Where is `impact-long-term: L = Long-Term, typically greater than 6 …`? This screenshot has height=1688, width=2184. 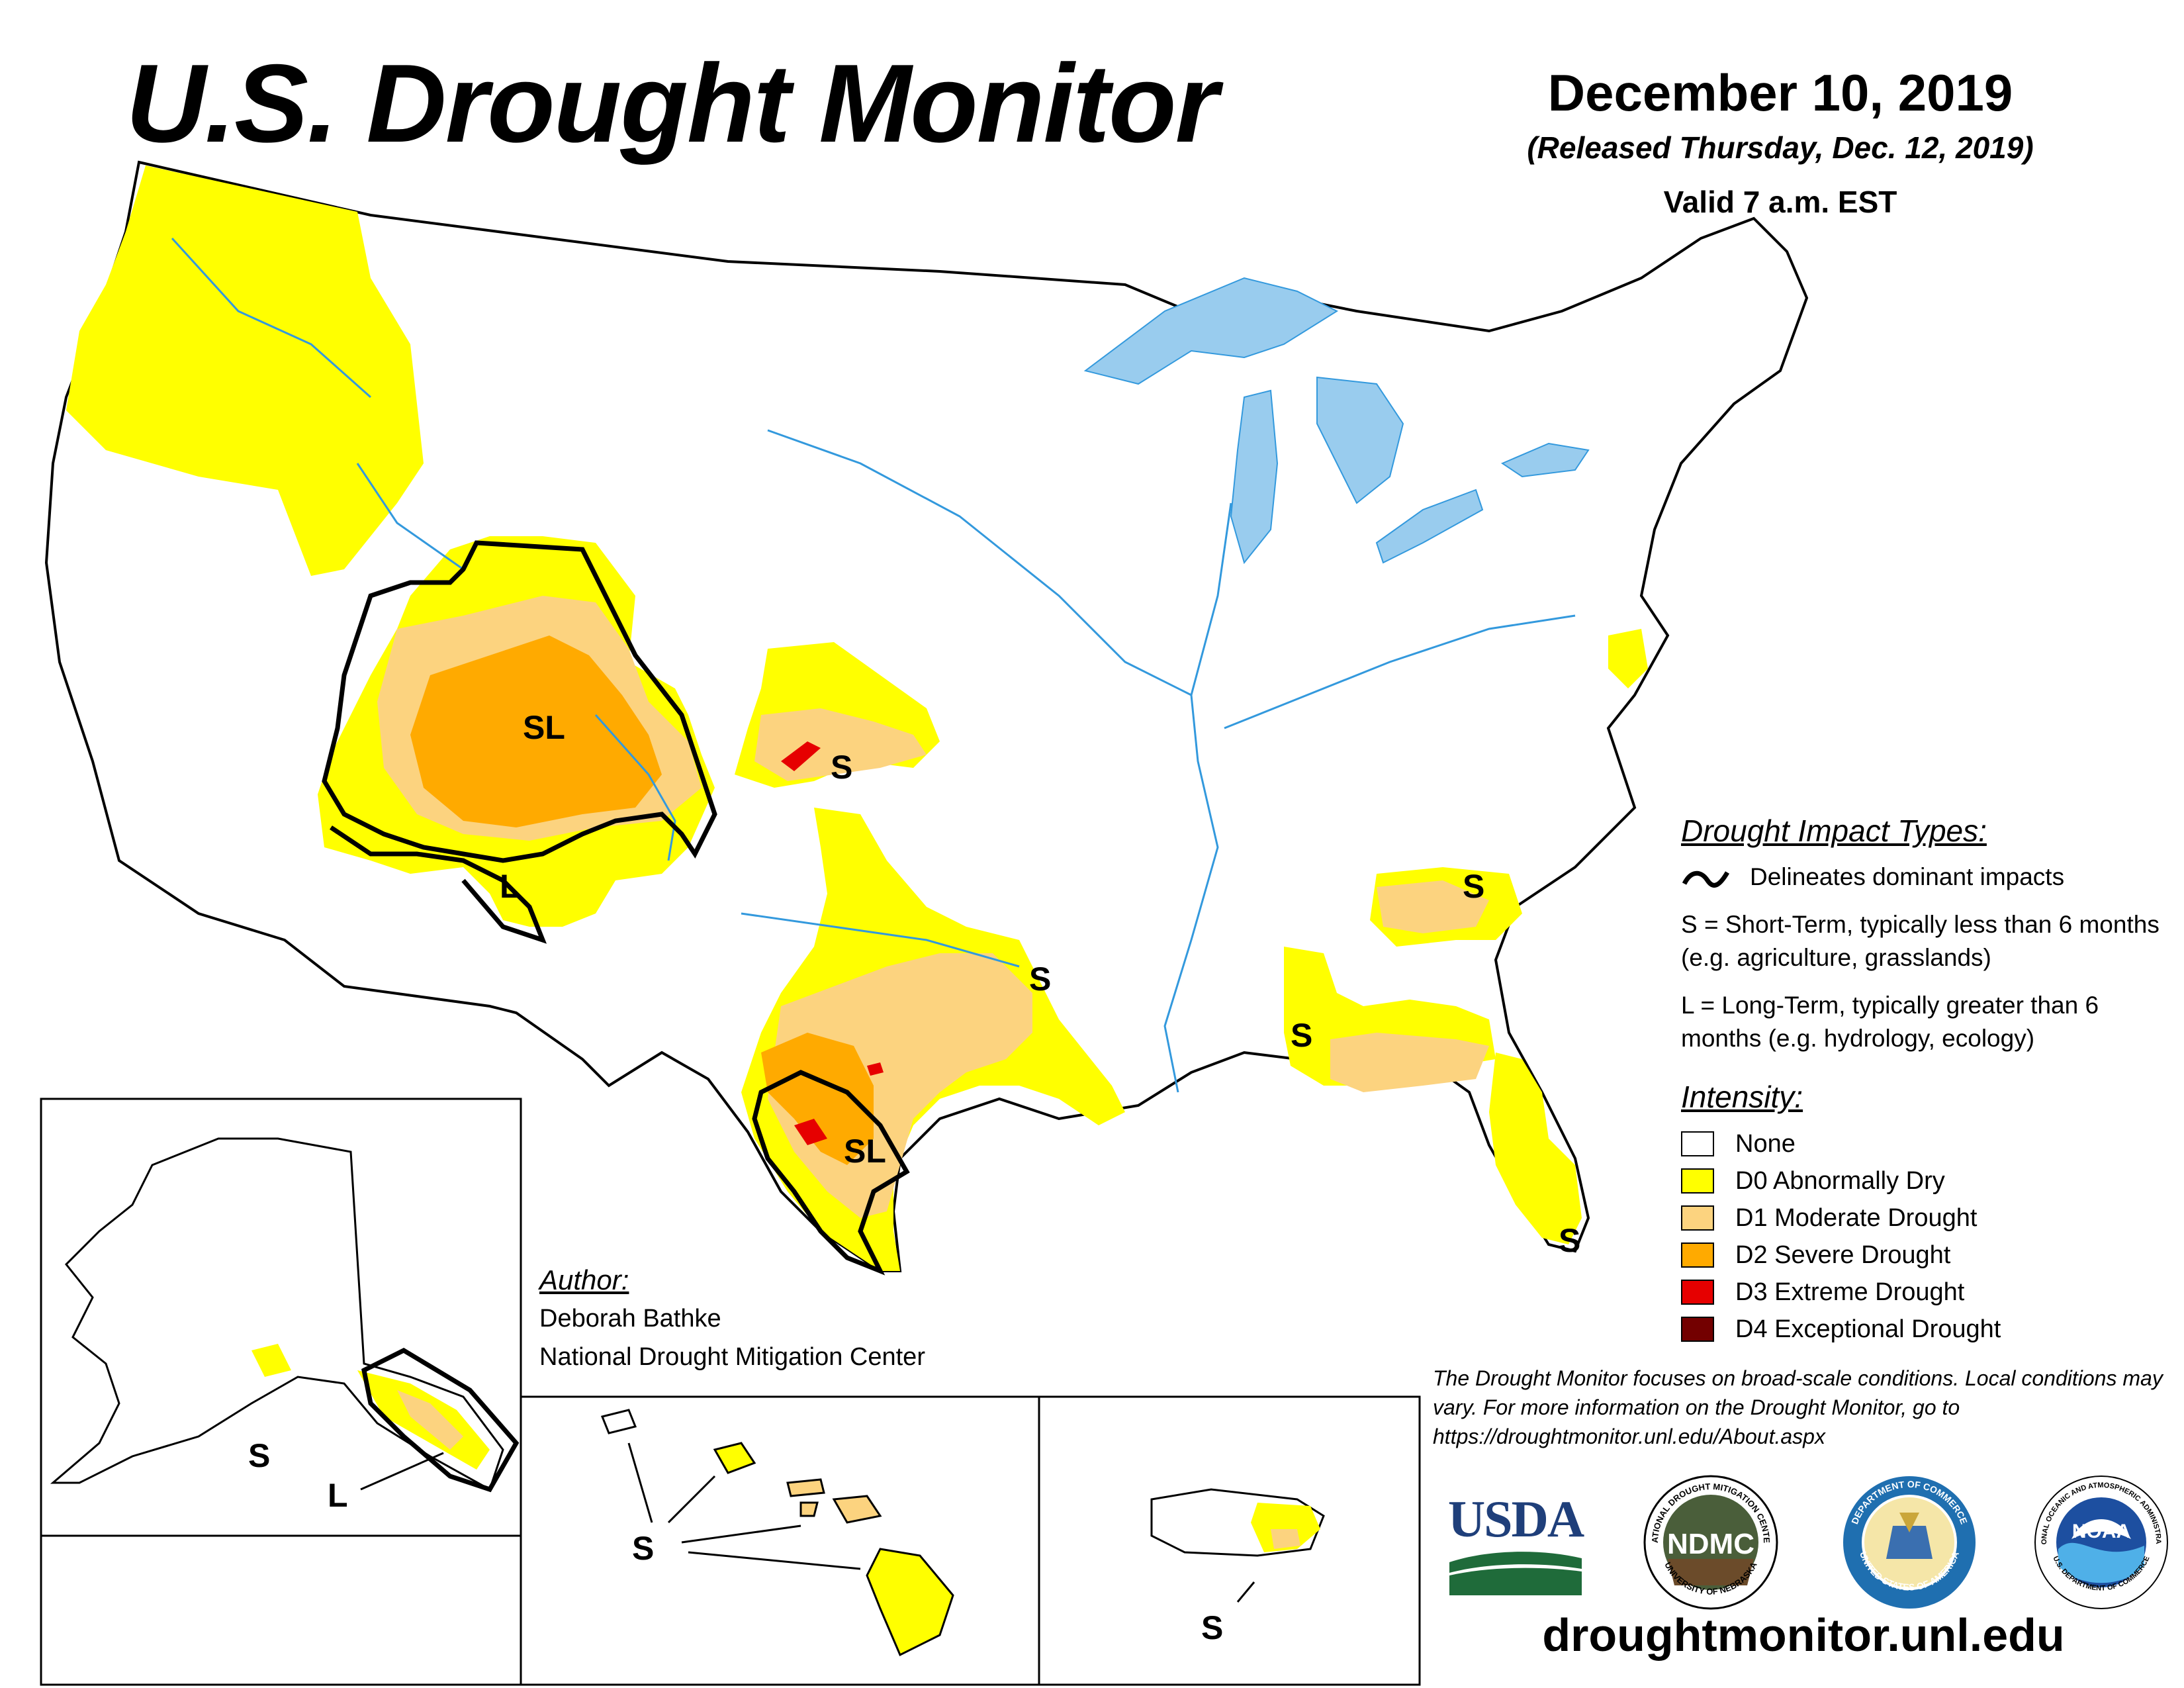
impact-long-term: L = Long-Term, typically greater than 6 … is located at coordinates (1890, 1022).